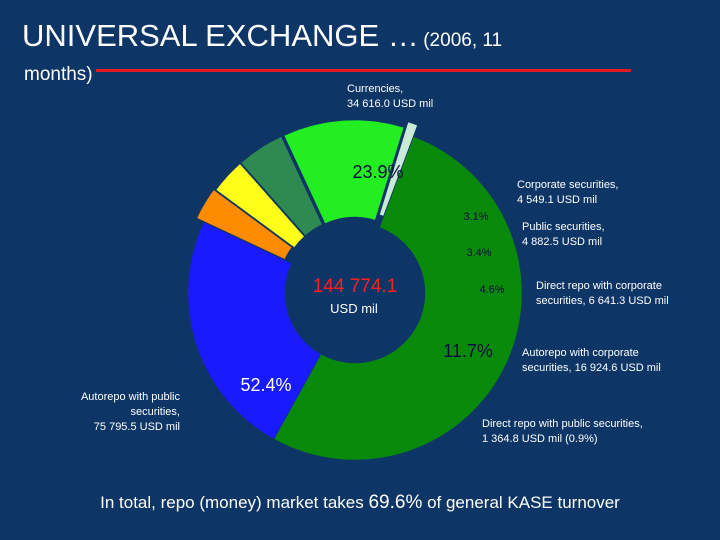 The height and width of the screenshot is (540, 720). What do you see at coordinates (234, 502) in the screenshot?
I see `footer-text-before: In total, repo (money) market takes` at bounding box center [234, 502].